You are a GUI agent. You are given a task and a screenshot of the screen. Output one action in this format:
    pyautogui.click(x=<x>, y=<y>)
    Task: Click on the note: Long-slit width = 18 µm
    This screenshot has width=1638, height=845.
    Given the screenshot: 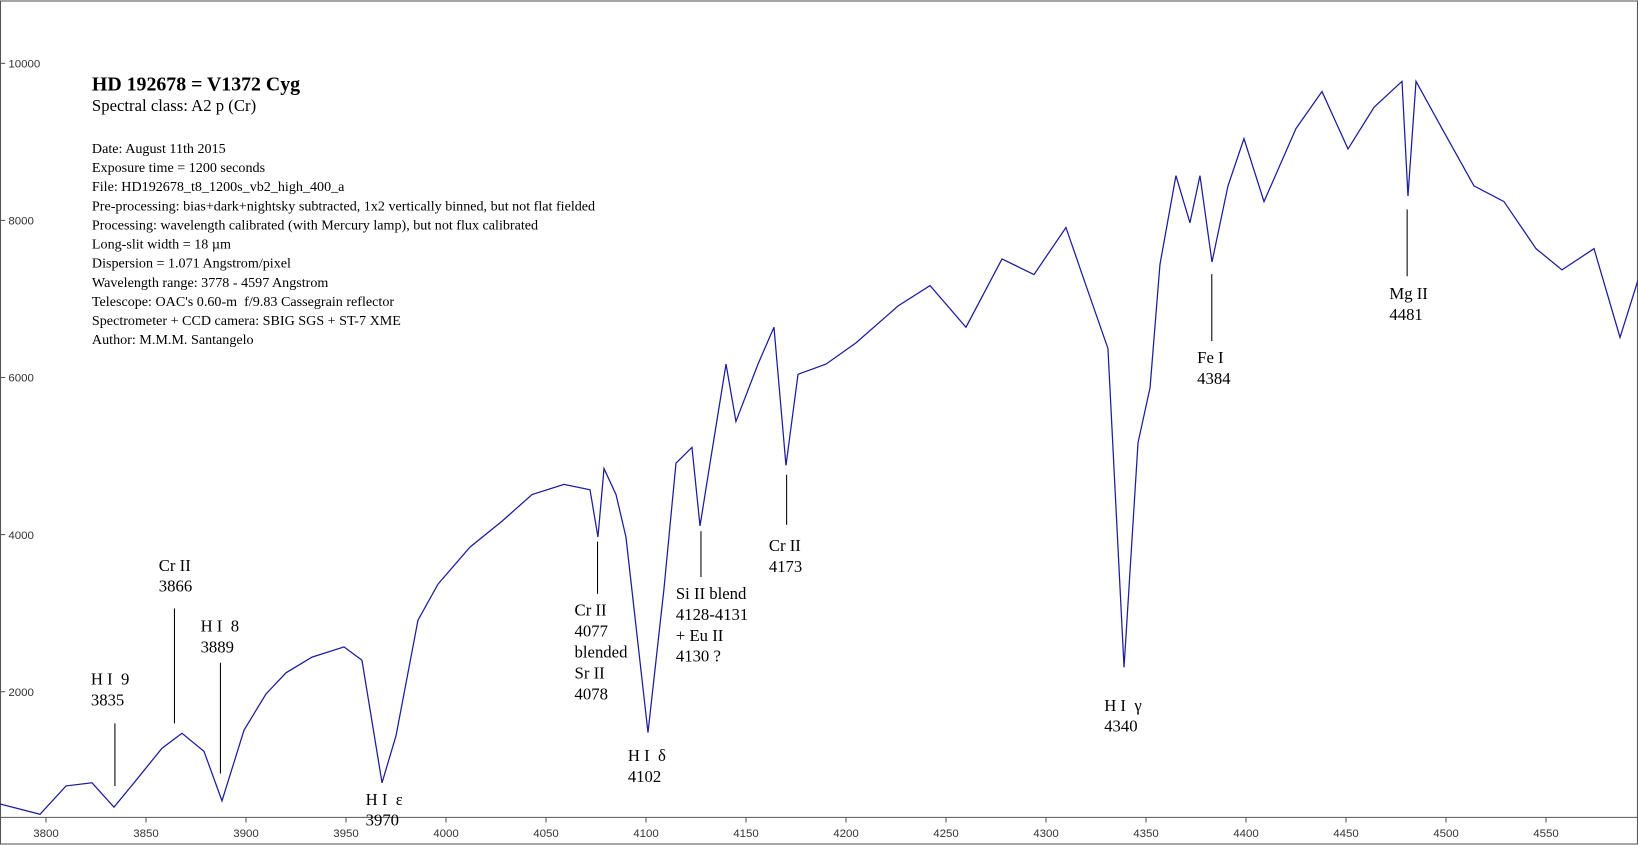 What is the action you would take?
    pyautogui.click(x=161, y=245)
    